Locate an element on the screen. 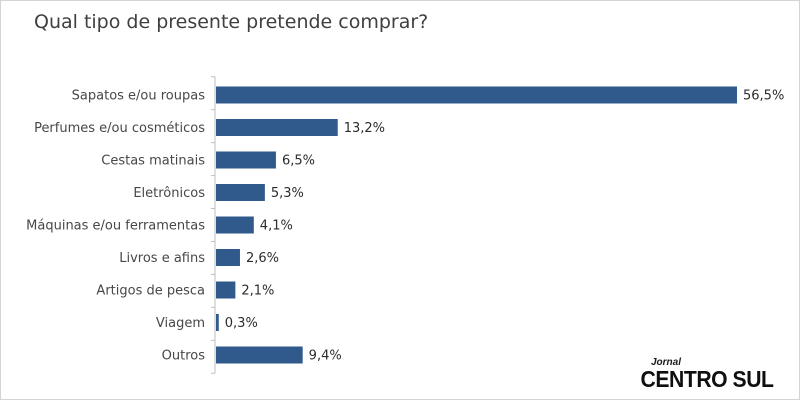 The width and height of the screenshot is (800, 400). category-label: Viagem is located at coordinates (180, 323).